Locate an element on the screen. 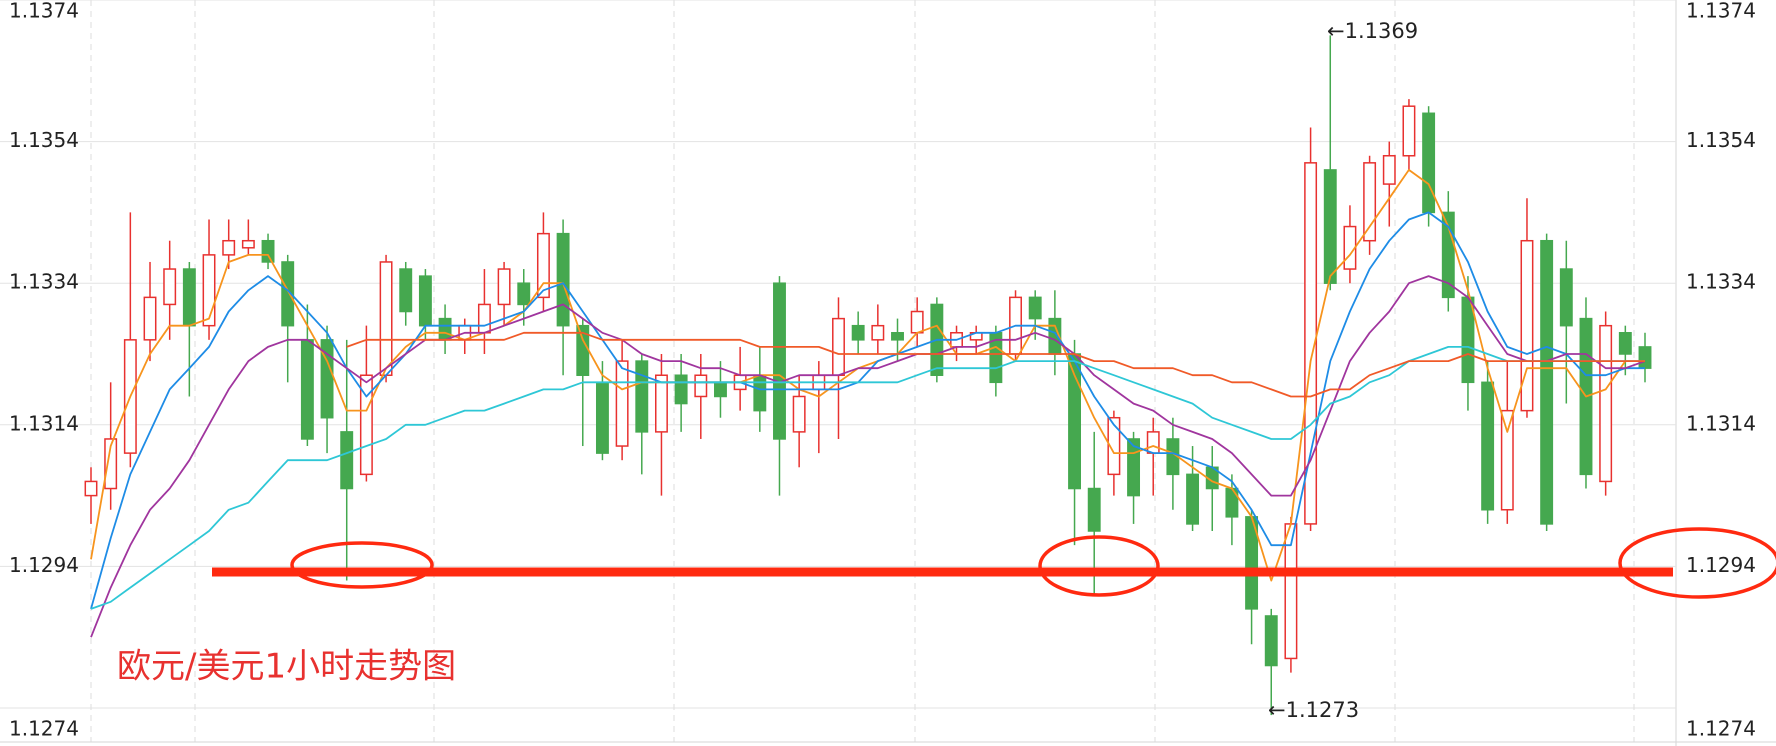 This screenshot has height=746, width=1776. y-tick-label-right: 1.1274 is located at coordinates (1721, 729).